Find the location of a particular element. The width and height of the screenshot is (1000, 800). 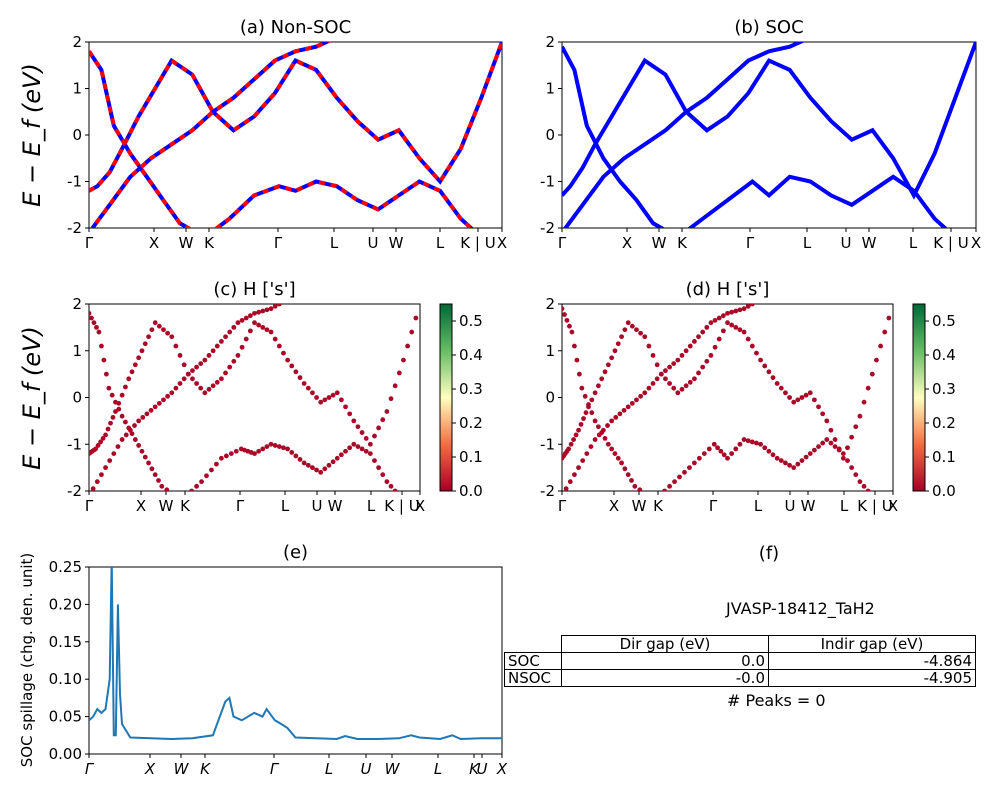

table-cell: -4.864 is located at coordinates (872, 661).